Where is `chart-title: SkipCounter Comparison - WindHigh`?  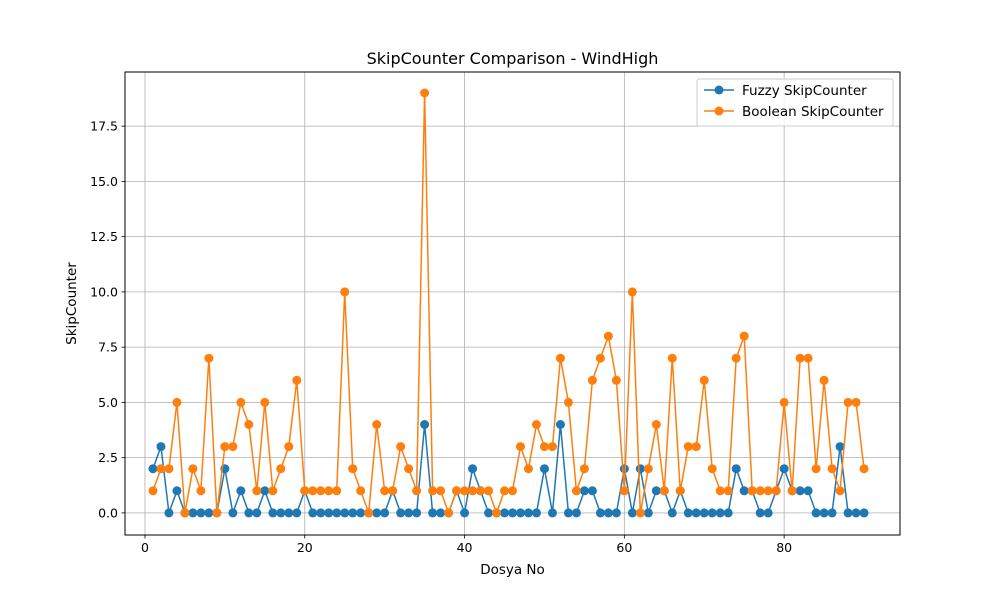 chart-title: SkipCounter Comparison - WindHigh is located at coordinates (513, 58).